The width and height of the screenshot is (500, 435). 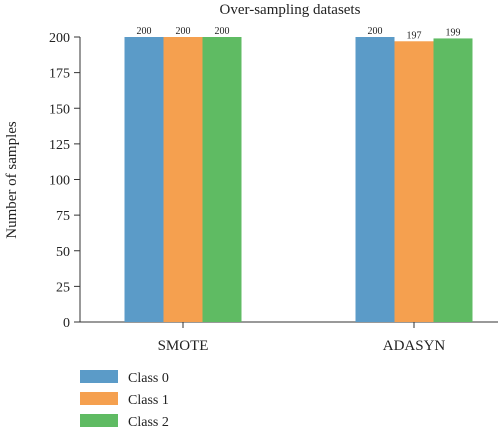 I want to click on y-tick-label: 25, so click(x=63, y=287).